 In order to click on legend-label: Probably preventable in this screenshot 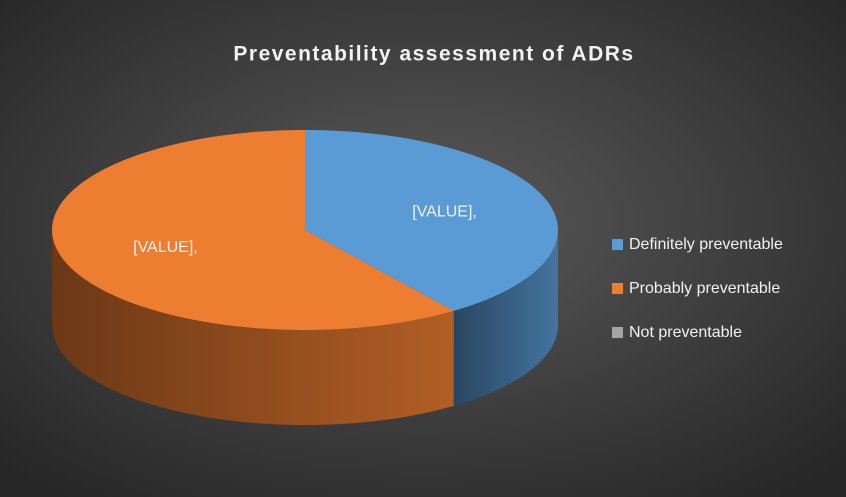, I will do `click(704, 288)`.